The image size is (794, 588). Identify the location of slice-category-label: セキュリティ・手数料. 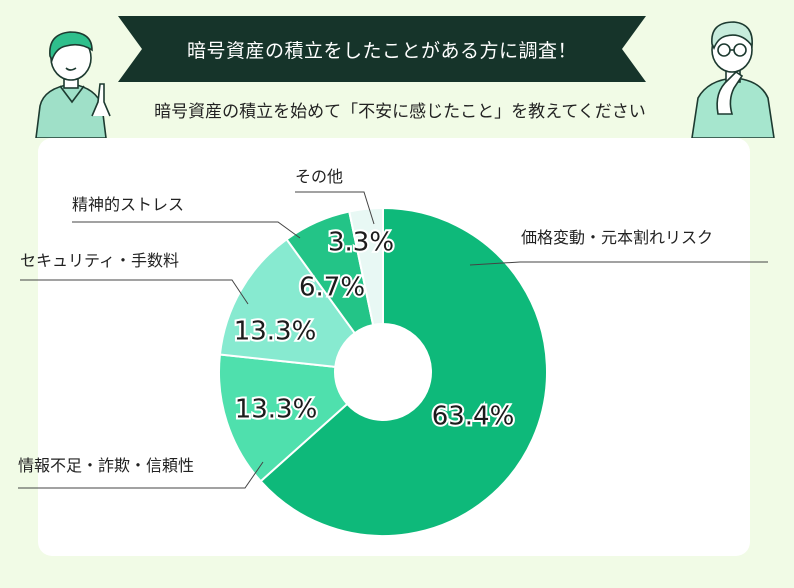
(99, 260).